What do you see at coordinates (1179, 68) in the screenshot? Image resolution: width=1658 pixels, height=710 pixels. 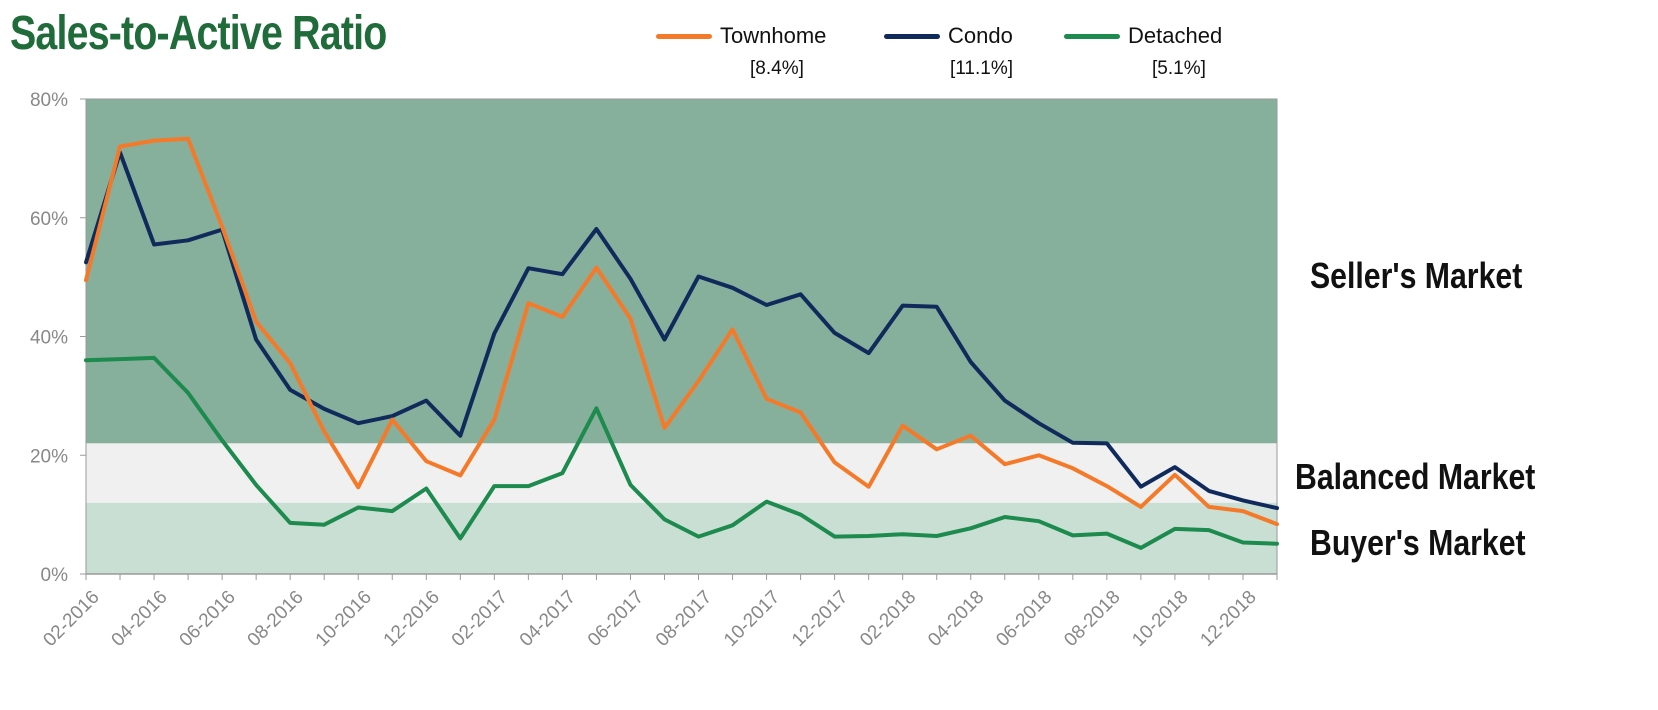 I see `legend-latest-value: [5.1%]` at bounding box center [1179, 68].